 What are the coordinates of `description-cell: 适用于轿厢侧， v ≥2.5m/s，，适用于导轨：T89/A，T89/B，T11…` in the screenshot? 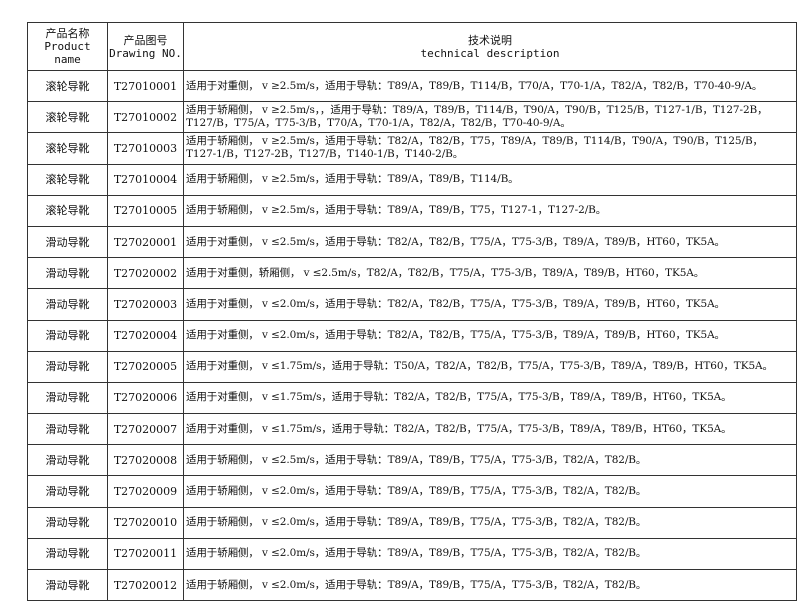 It's located at (490, 117).